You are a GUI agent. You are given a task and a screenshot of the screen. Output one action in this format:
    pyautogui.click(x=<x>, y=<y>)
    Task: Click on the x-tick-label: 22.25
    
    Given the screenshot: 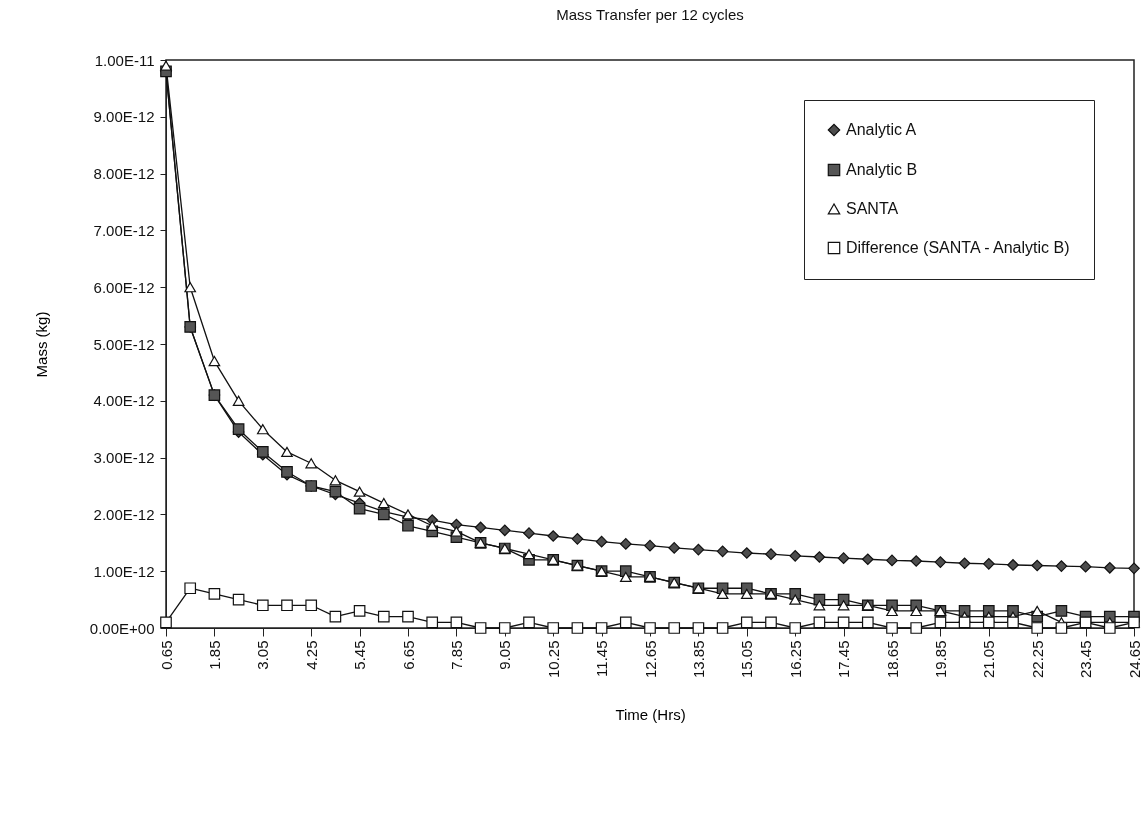 What is the action you would take?
    pyautogui.click(x=1037, y=659)
    